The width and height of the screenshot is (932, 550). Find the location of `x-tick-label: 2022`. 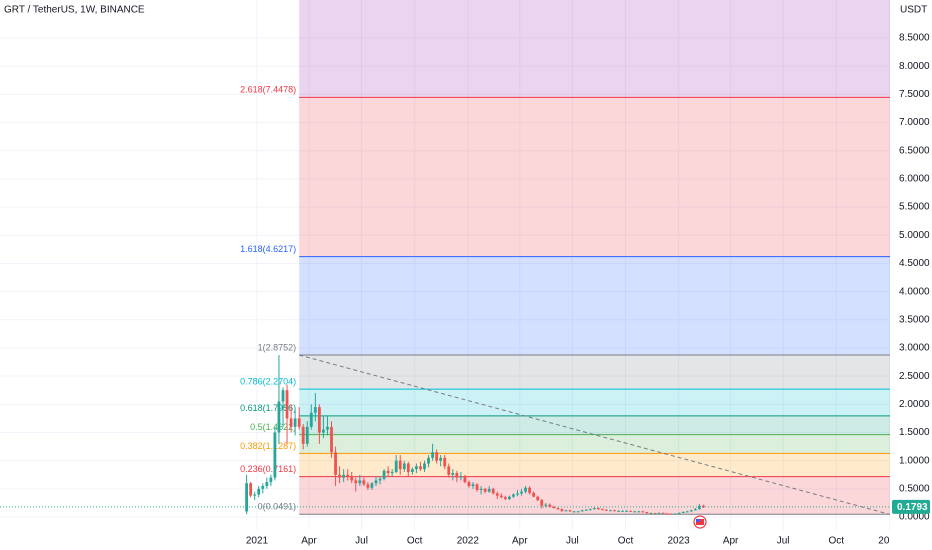

x-tick-label: 2022 is located at coordinates (468, 541).